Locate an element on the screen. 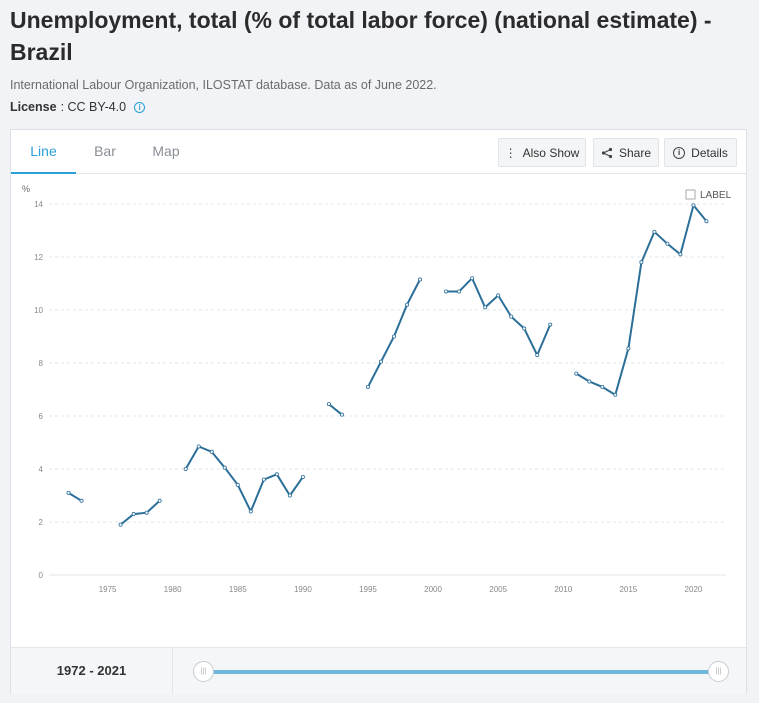 This screenshot has width=759, height=703. tab-bar-chart: Bar is located at coordinates (105, 151).